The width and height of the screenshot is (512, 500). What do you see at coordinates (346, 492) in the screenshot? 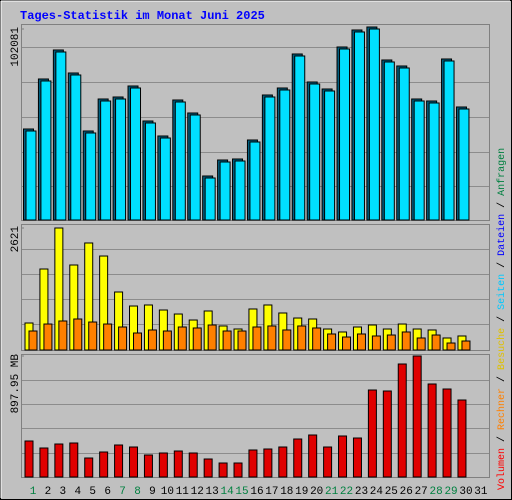
I see `x-tick-label: 22` at bounding box center [346, 492].